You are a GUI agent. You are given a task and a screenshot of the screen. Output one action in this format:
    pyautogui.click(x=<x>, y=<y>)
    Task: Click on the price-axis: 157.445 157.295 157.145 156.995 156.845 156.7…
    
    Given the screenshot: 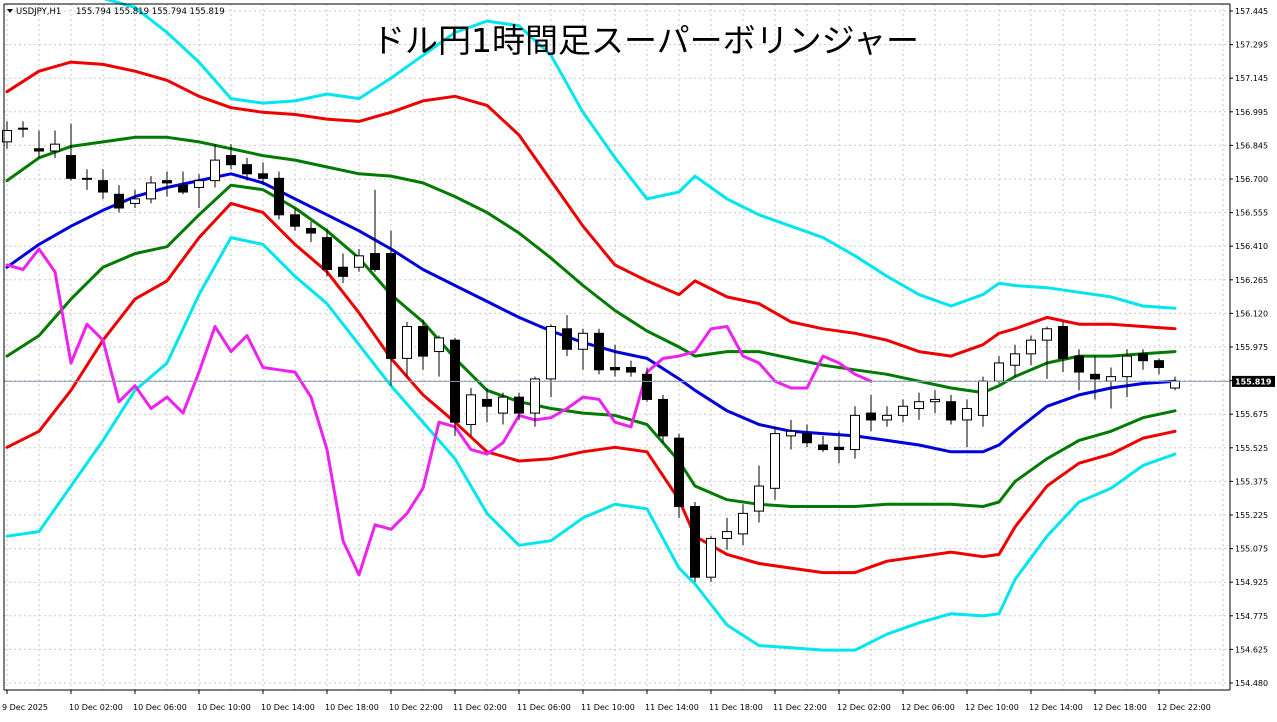 What is the action you would take?
    pyautogui.click(x=1249, y=347)
    